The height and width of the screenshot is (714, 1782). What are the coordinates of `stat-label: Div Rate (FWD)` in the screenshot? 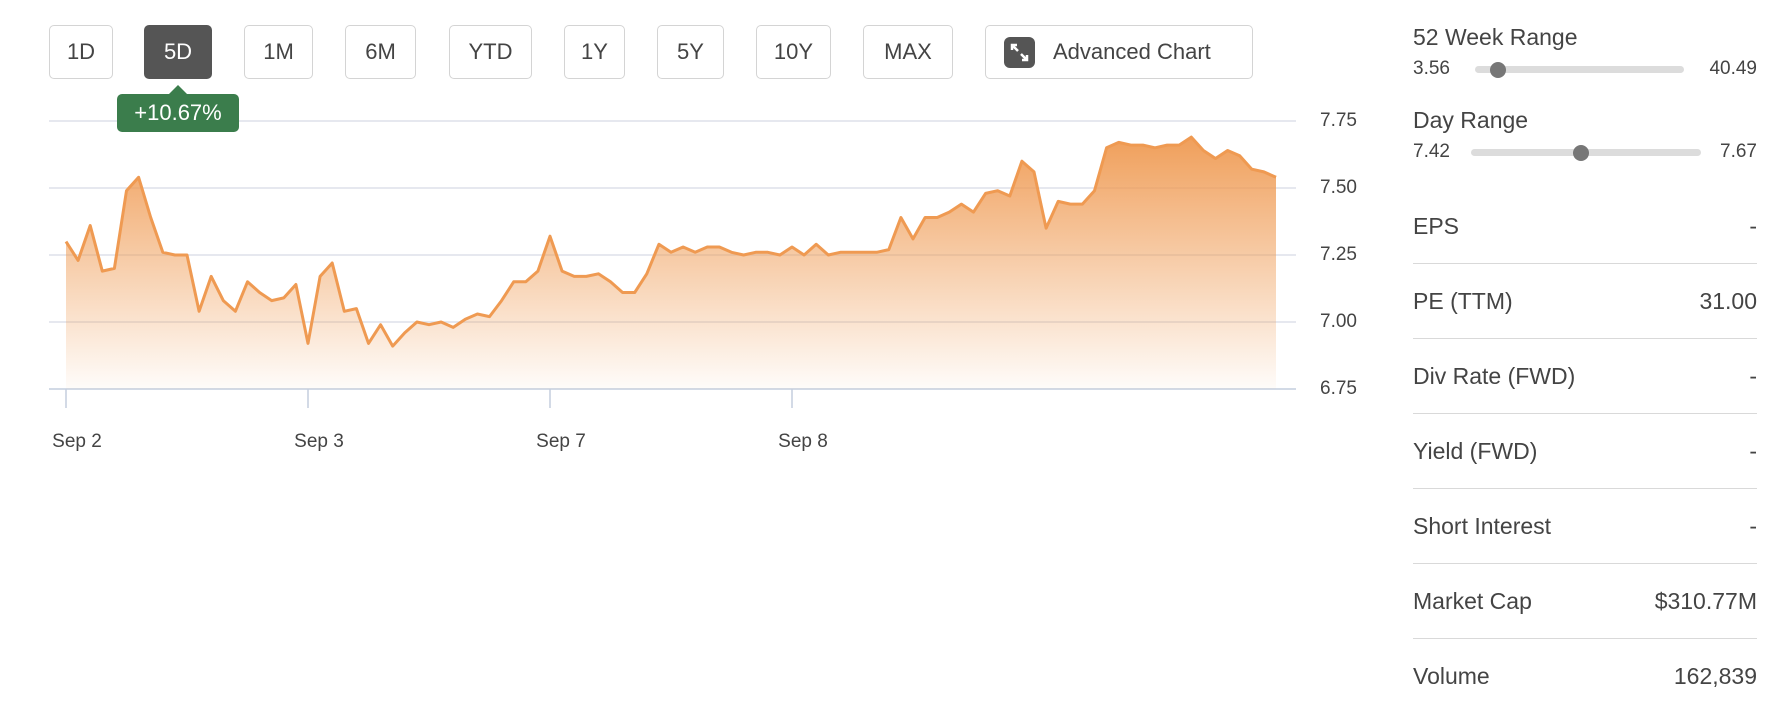 It's located at (1494, 375).